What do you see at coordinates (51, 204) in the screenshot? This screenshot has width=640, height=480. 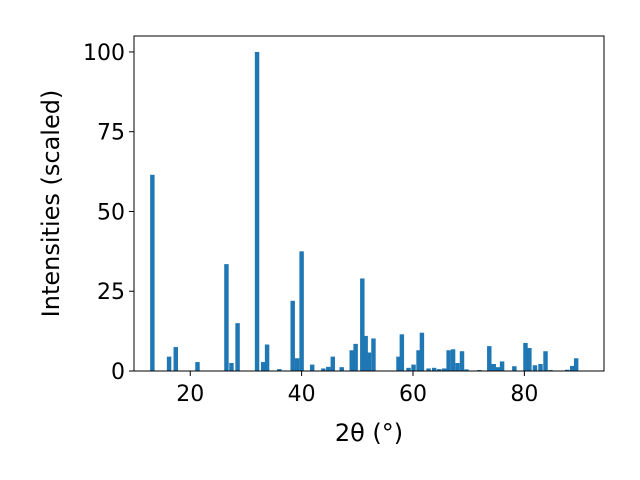 I see `y-axis-label: Intensities (scaled)` at bounding box center [51, 204].